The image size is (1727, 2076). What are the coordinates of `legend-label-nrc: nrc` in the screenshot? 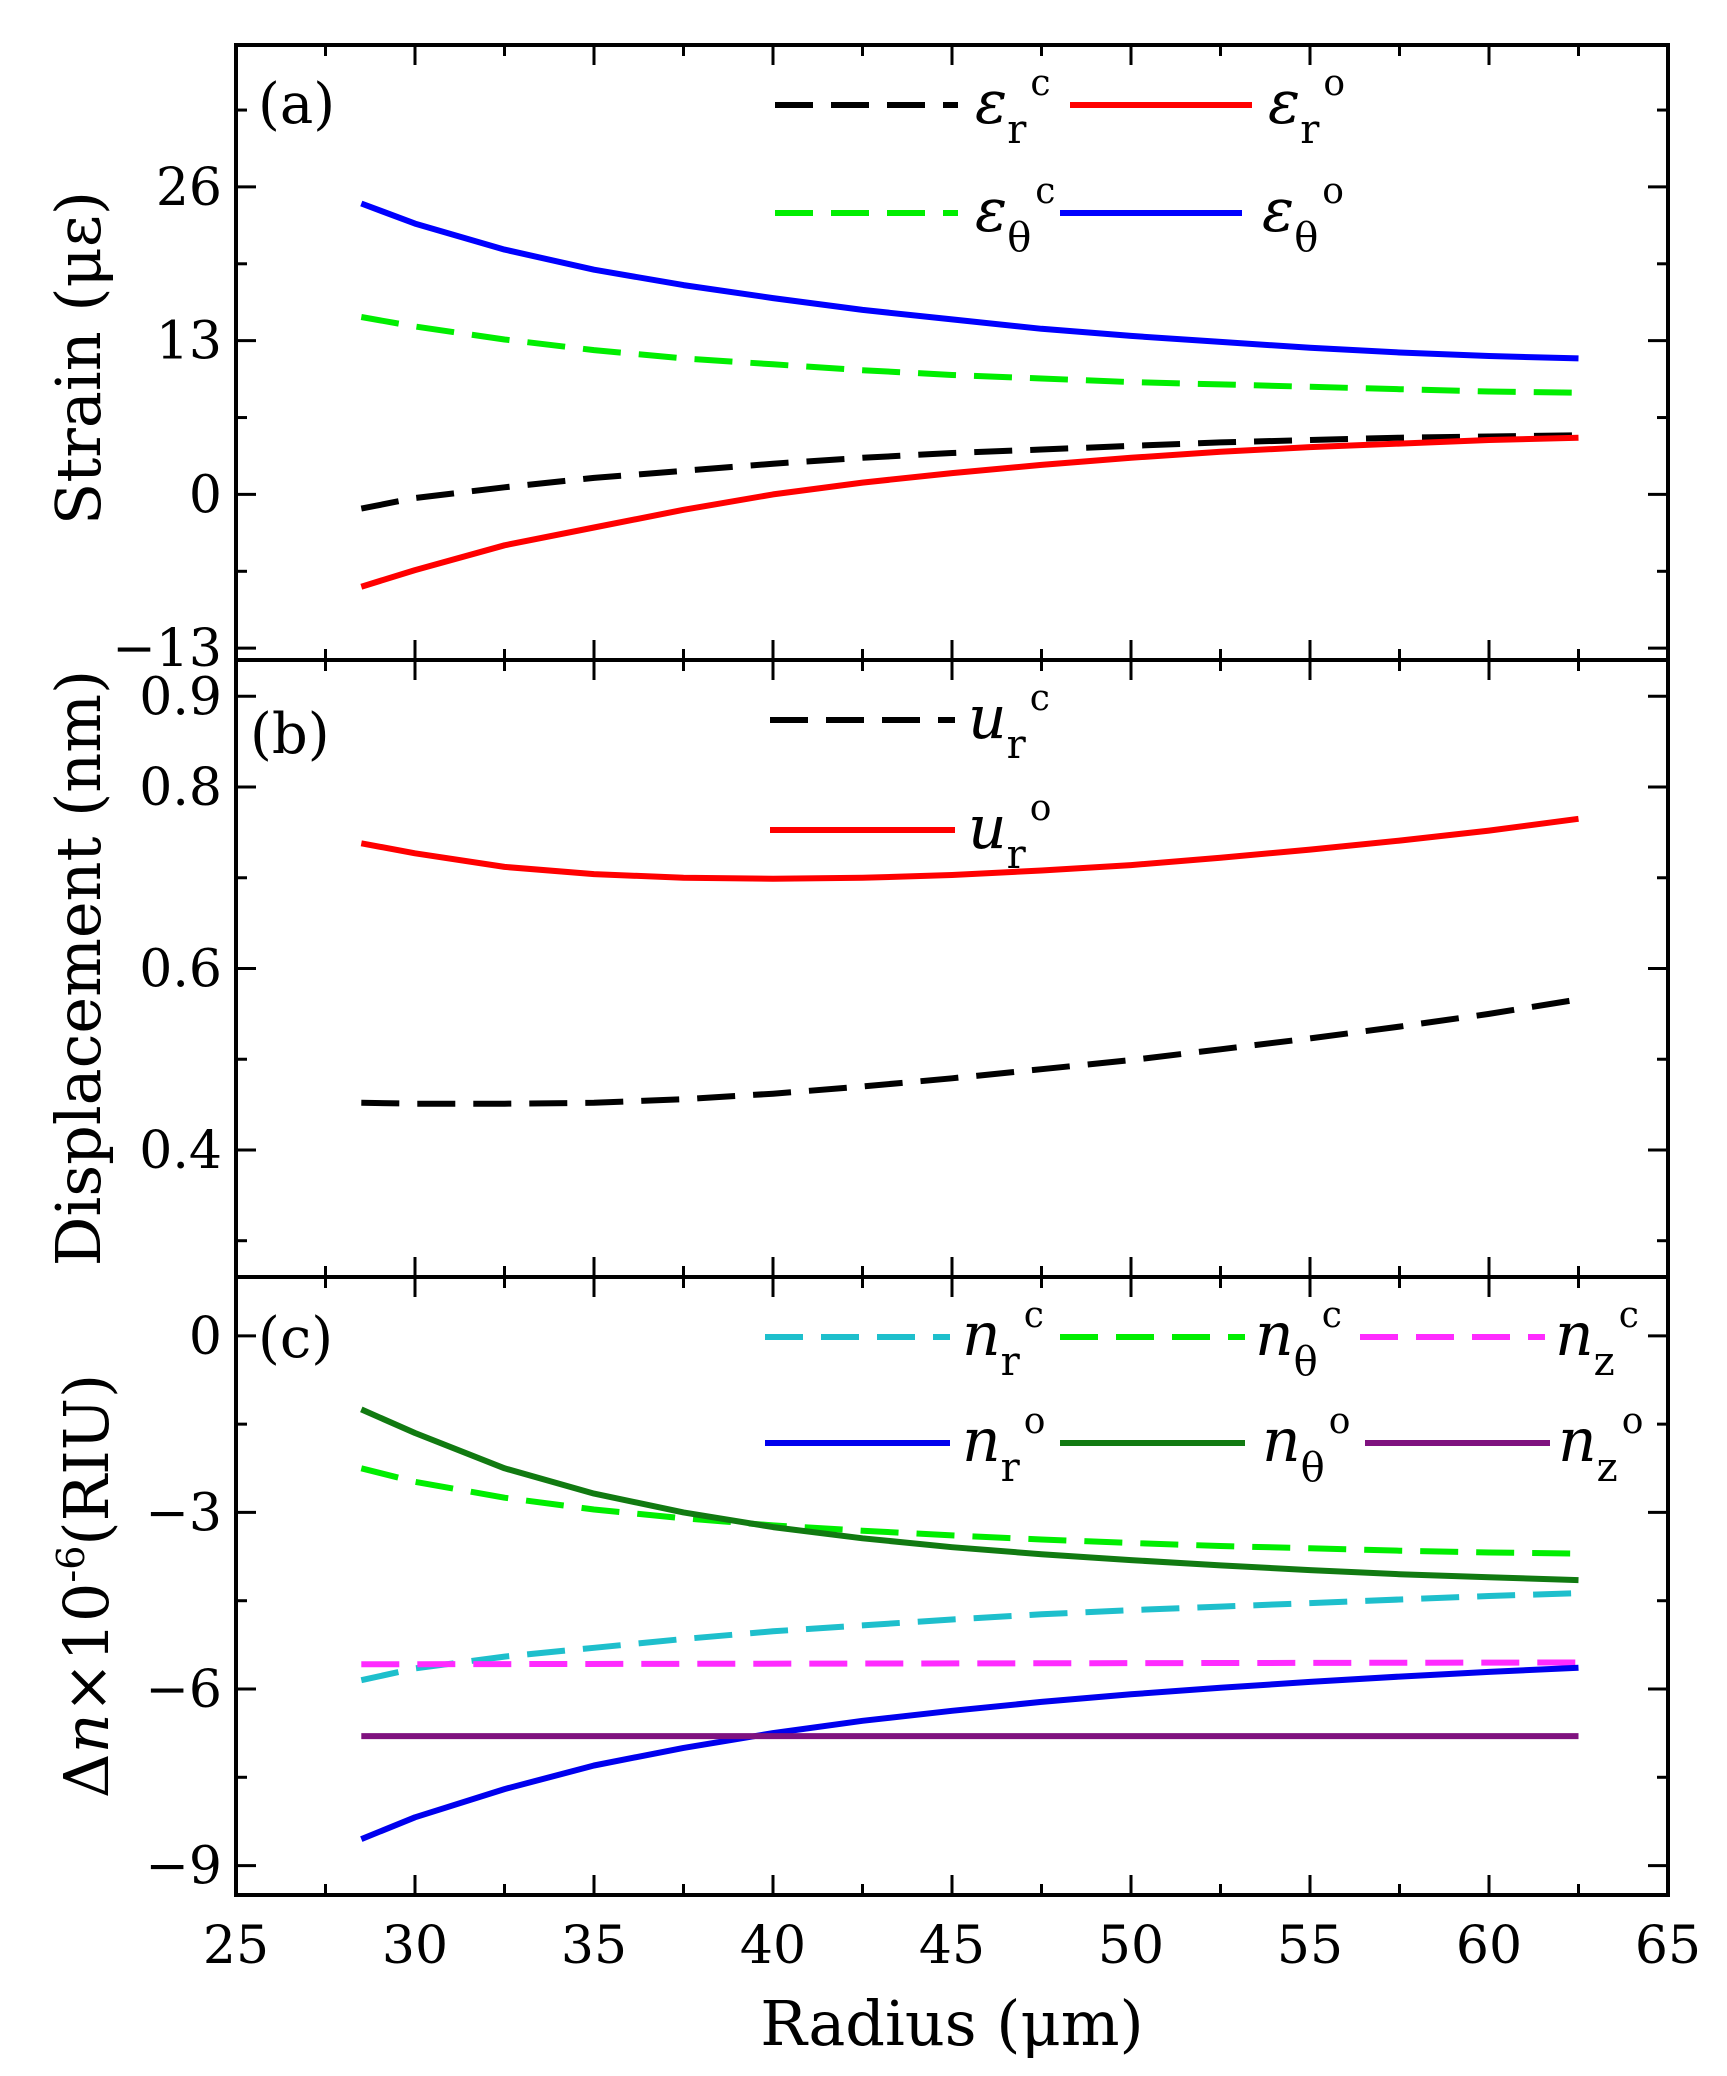 It's located at (1003, 1340).